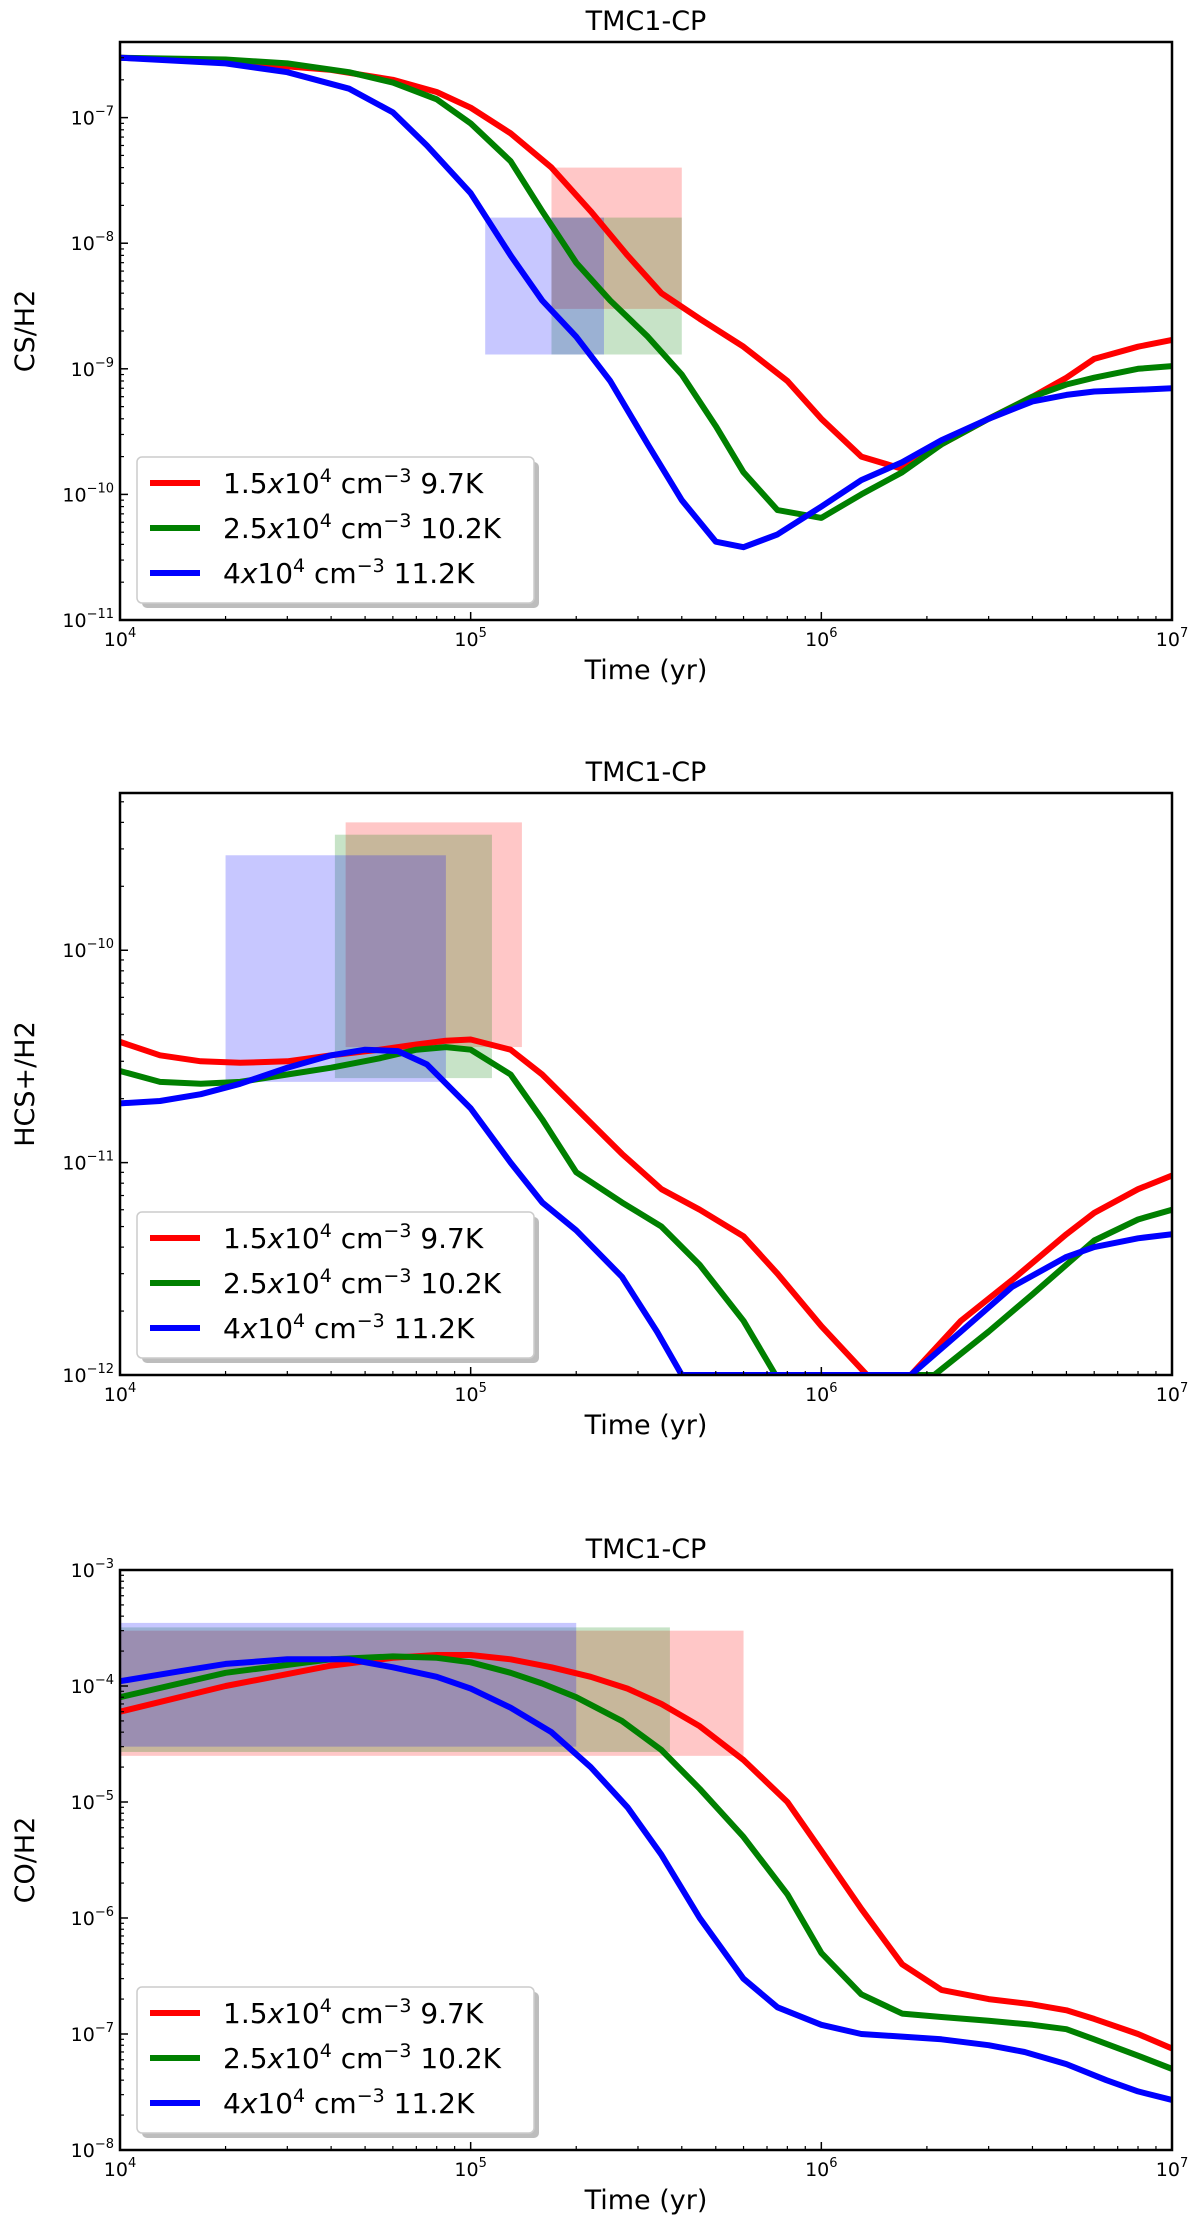  What do you see at coordinates (88, 1374) in the screenshot?
I see `y-tick-label: 10⁻¹²` at bounding box center [88, 1374].